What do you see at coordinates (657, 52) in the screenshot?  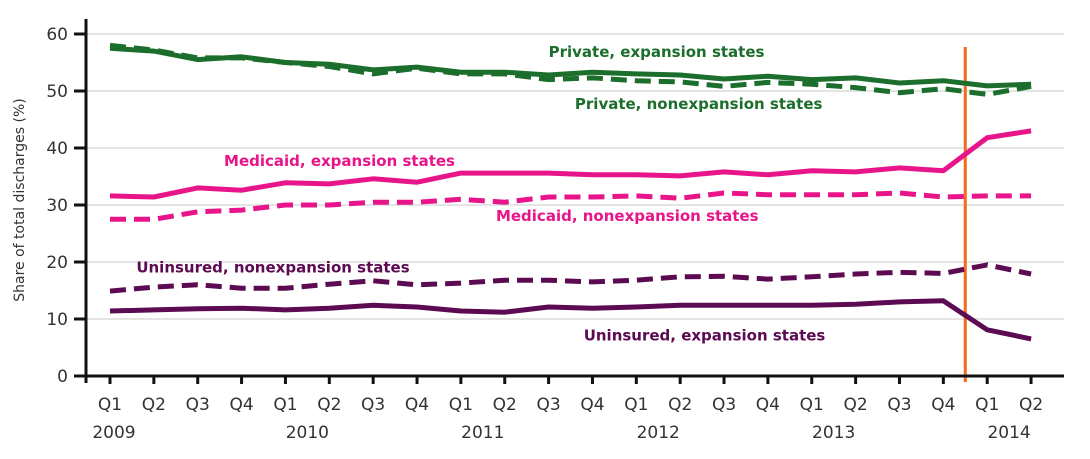 I see `series-label-private-expansion-states: Private, expansion states` at bounding box center [657, 52].